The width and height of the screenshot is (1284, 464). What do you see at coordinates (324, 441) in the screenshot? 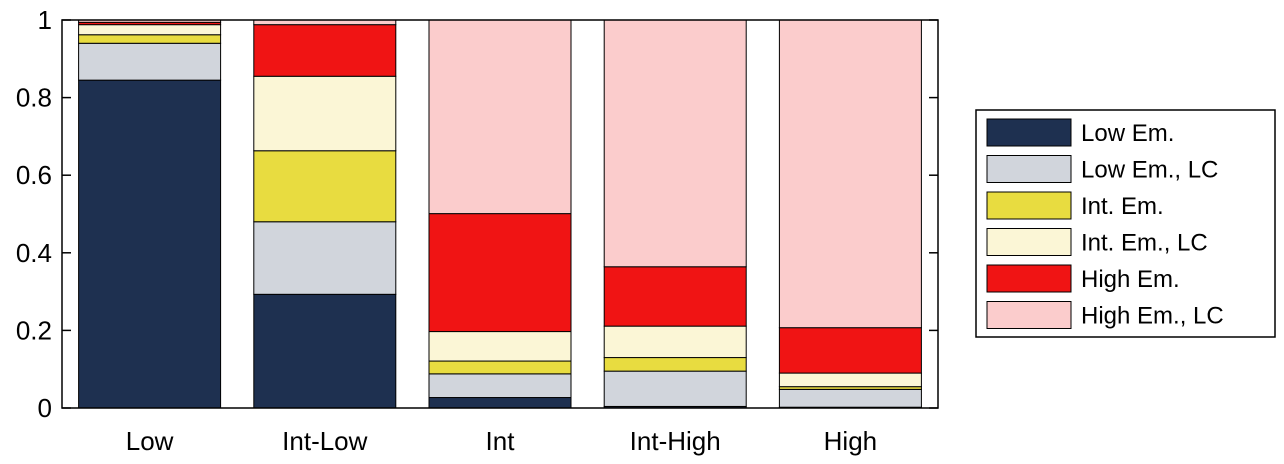
I see `x-tick-label: Int-Low` at bounding box center [324, 441].